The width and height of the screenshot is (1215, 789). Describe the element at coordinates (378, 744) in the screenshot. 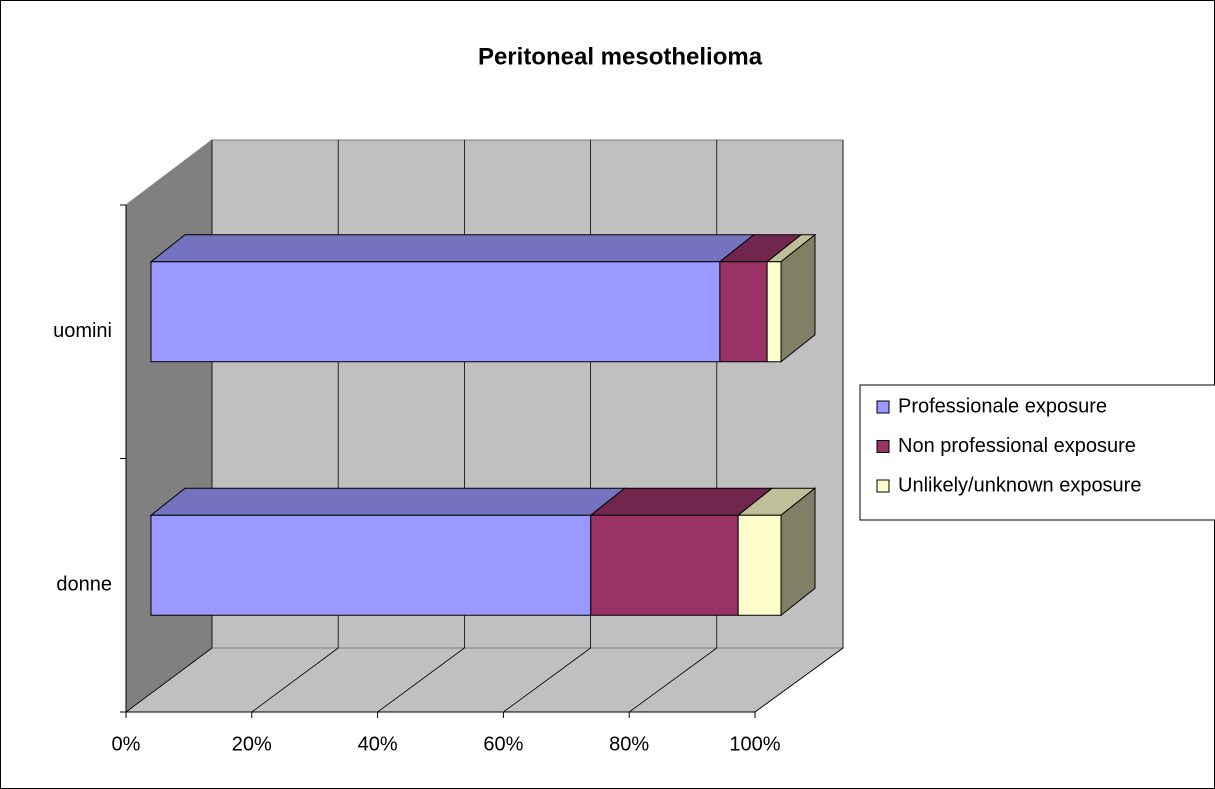

I see `x-tick-label: 40%` at that location.